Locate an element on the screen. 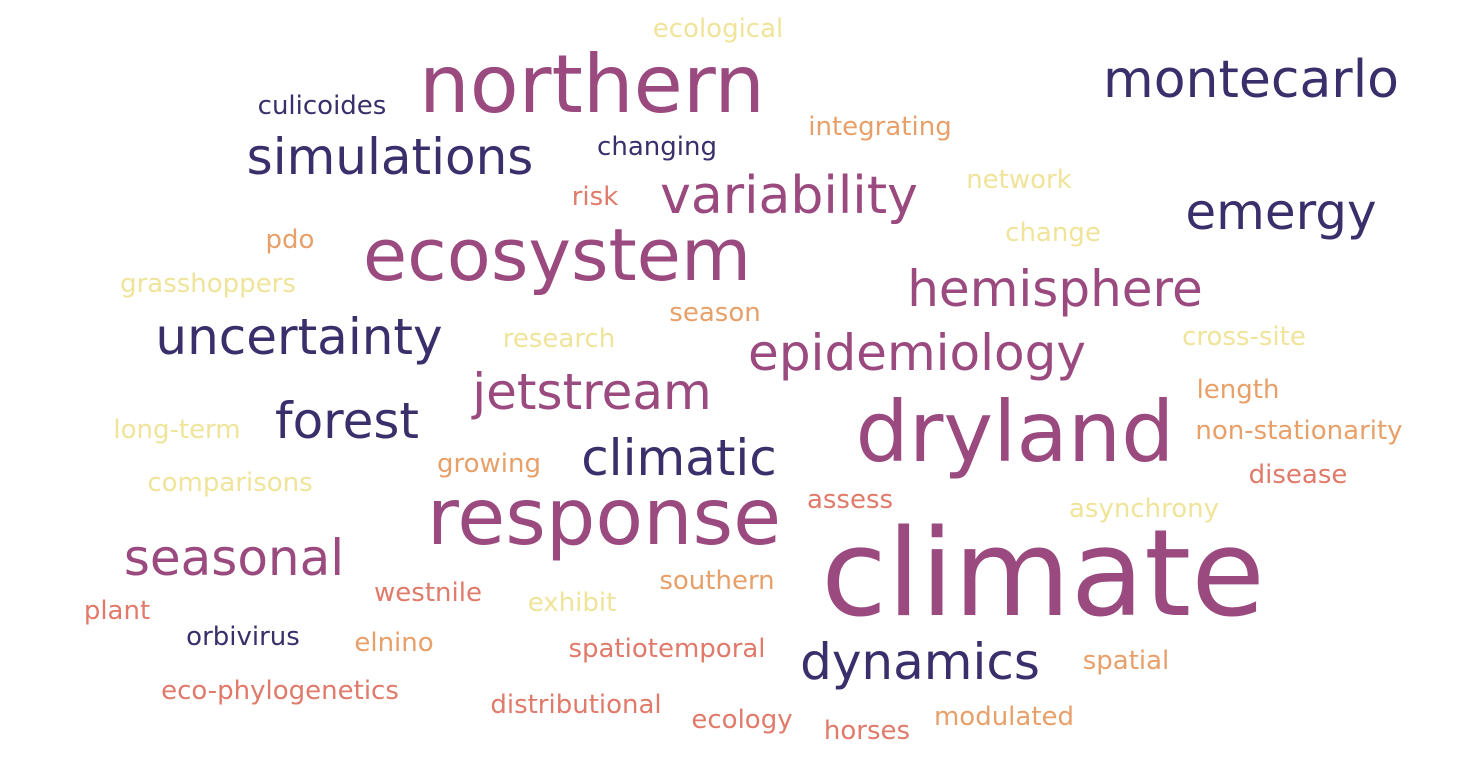 The image size is (1470, 760). word-asynchrony: asynchrony is located at coordinates (1144, 509).